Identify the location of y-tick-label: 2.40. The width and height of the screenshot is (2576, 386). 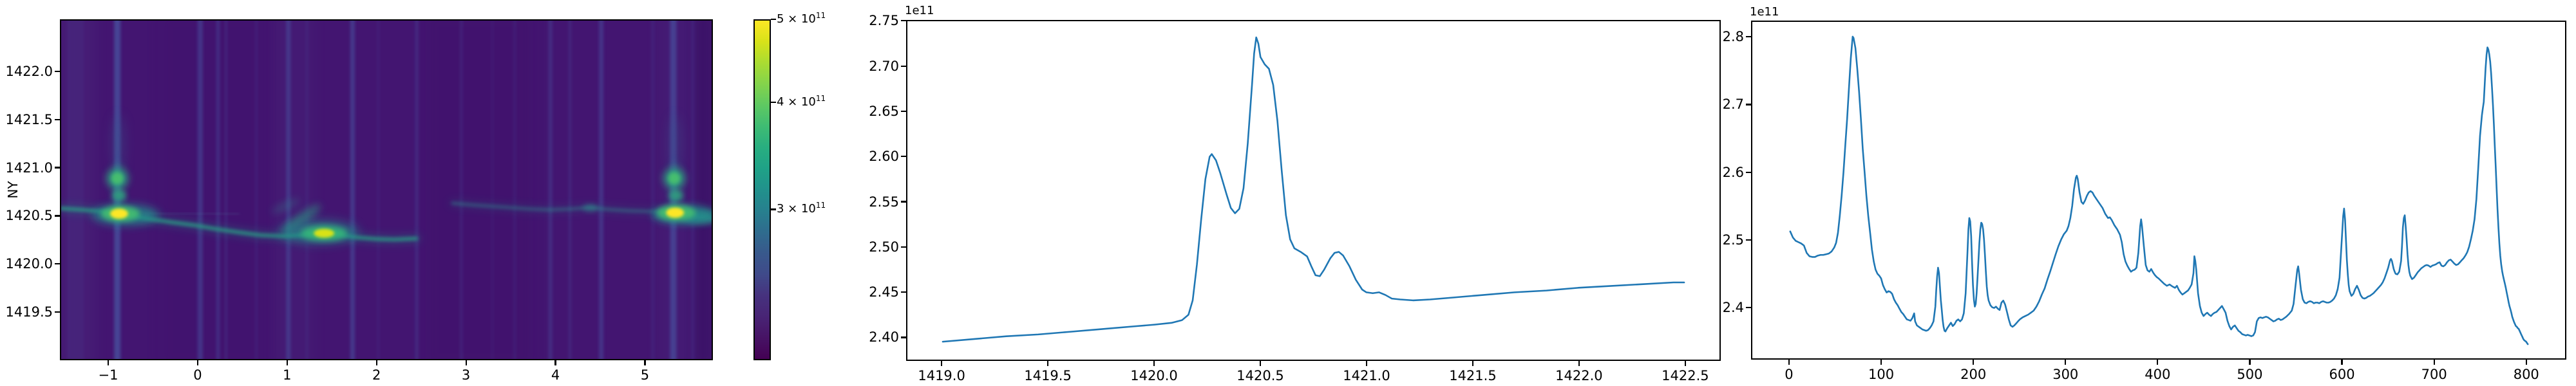
(884, 337).